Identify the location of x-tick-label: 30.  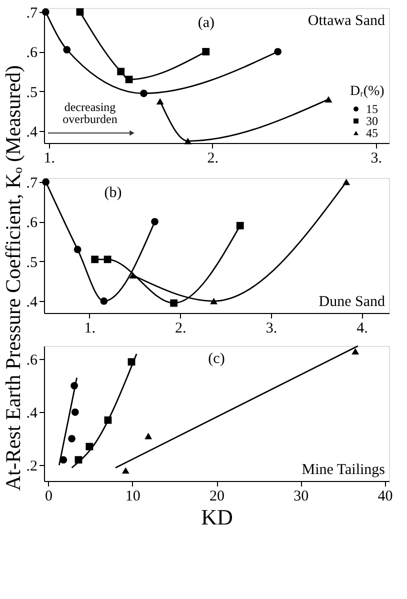
(301, 496).